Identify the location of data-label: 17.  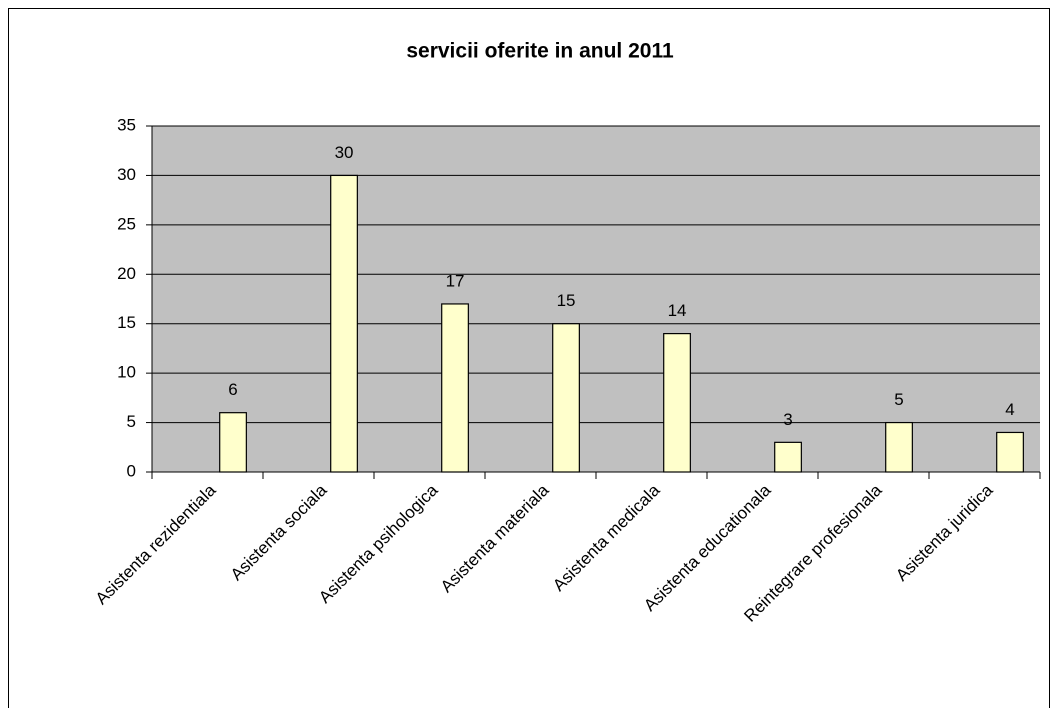
(455, 280).